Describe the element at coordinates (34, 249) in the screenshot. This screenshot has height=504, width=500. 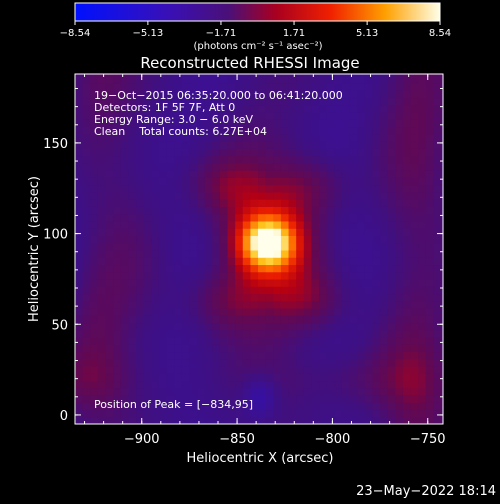
I see `y-axis-label: Heliocentric Y (arcsec)` at that location.